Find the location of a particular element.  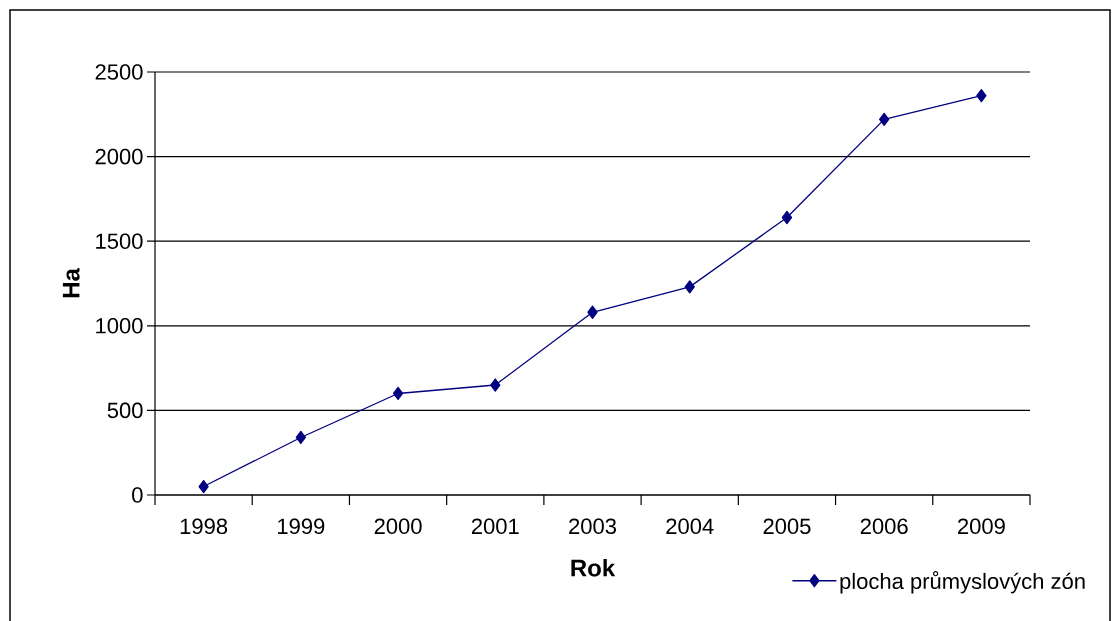

x-tick-label: 2003 is located at coordinates (592, 526).